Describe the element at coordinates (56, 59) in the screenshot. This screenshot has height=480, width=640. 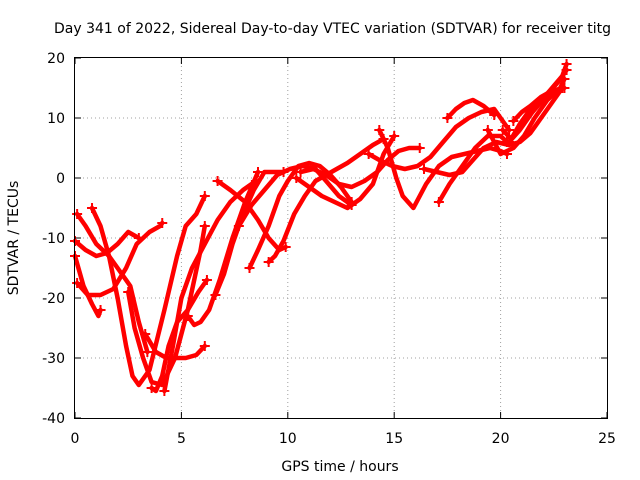
I see `y-tick-label: 20` at that location.